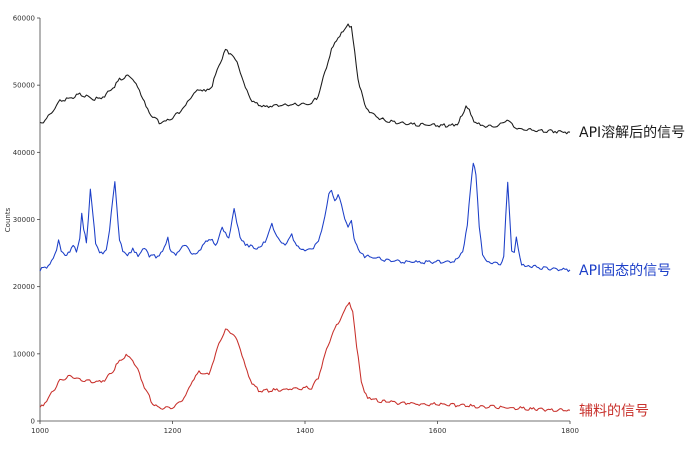 This screenshot has width=700, height=452. I want to click on y-tick-label: 60000, so click(24, 19).